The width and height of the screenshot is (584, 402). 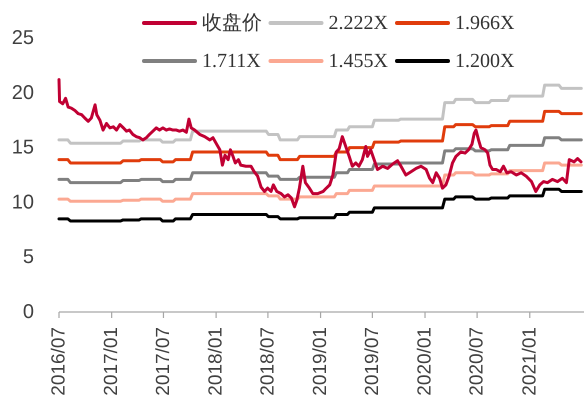 What do you see at coordinates (111, 361) in the screenshot?
I see `x-tick-label: 2017/01` at bounding box center [111, 361].